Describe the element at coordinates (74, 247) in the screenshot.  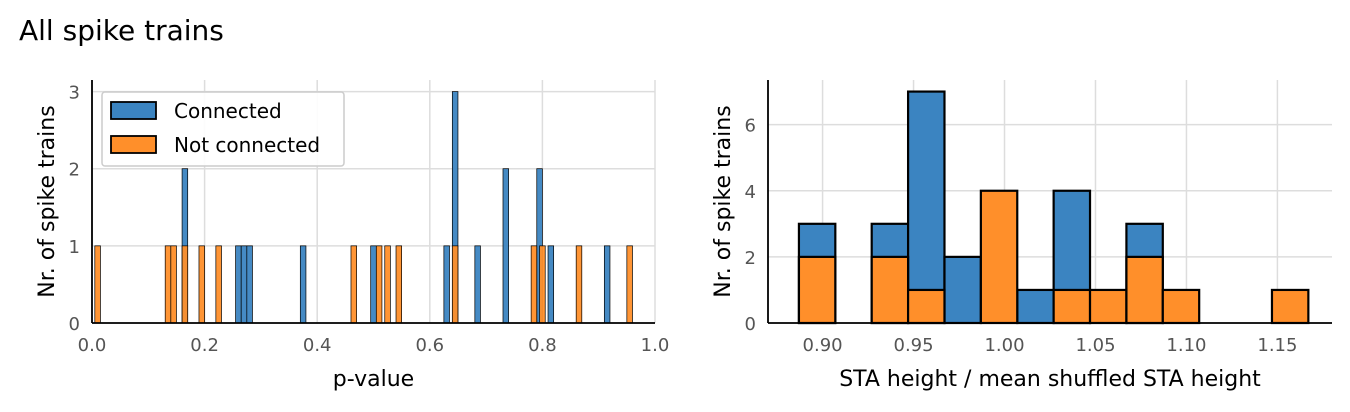
I see `y-tick-label: 1` at that location.